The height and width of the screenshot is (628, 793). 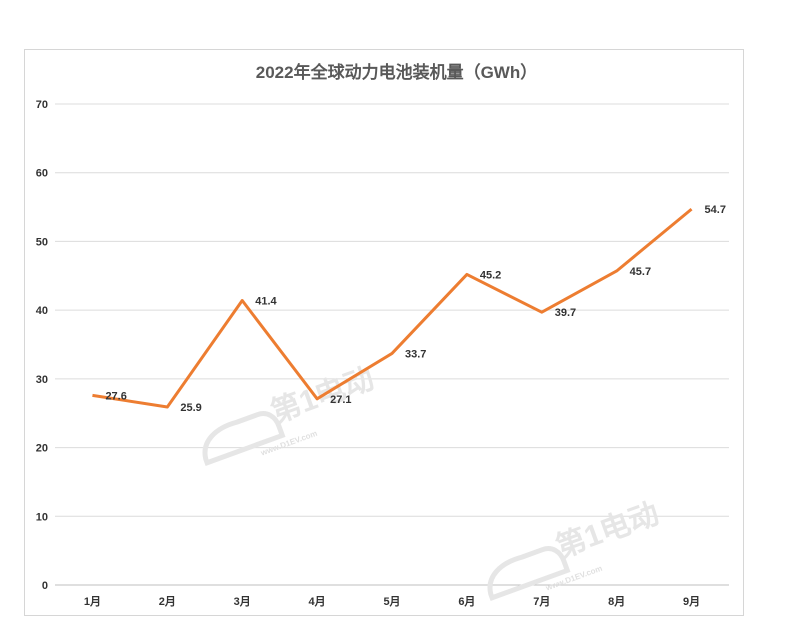 What do you see at coordinates (190, 408) in the screenshot?
I see `data-label: 25.9` at bounding box center [190, 408].